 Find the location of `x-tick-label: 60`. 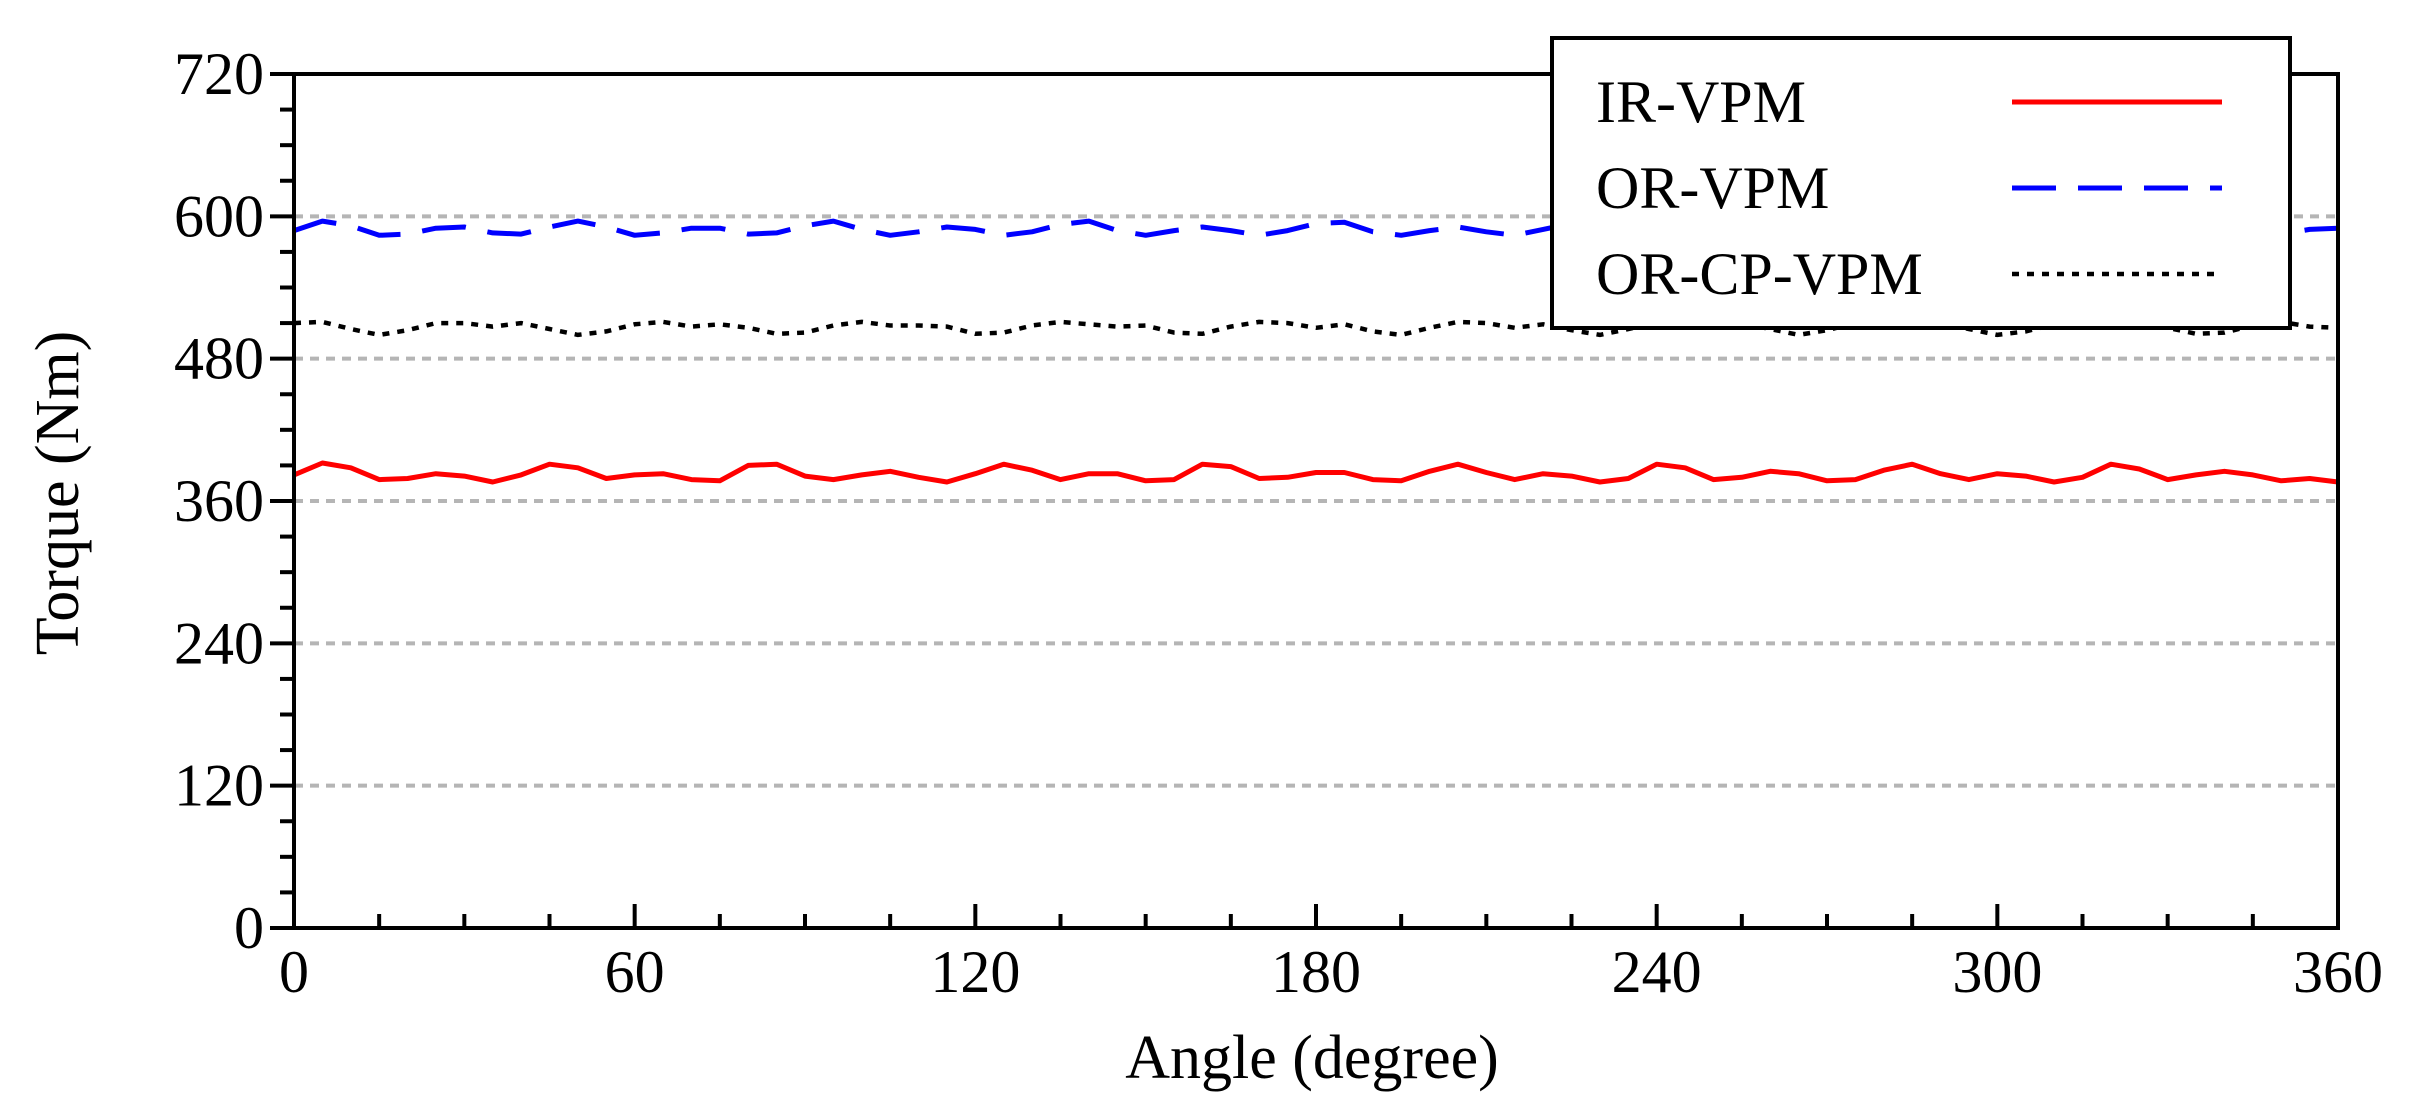

x-tick-label: 60 is located at coordinates (635, 972).